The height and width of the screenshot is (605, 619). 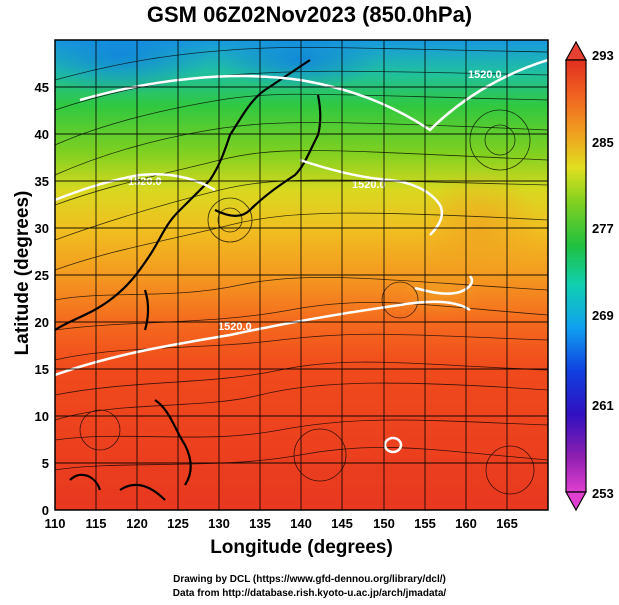 I want to click on colorbar: 293 285 277 269 261 253, so click(x=589, y=276).